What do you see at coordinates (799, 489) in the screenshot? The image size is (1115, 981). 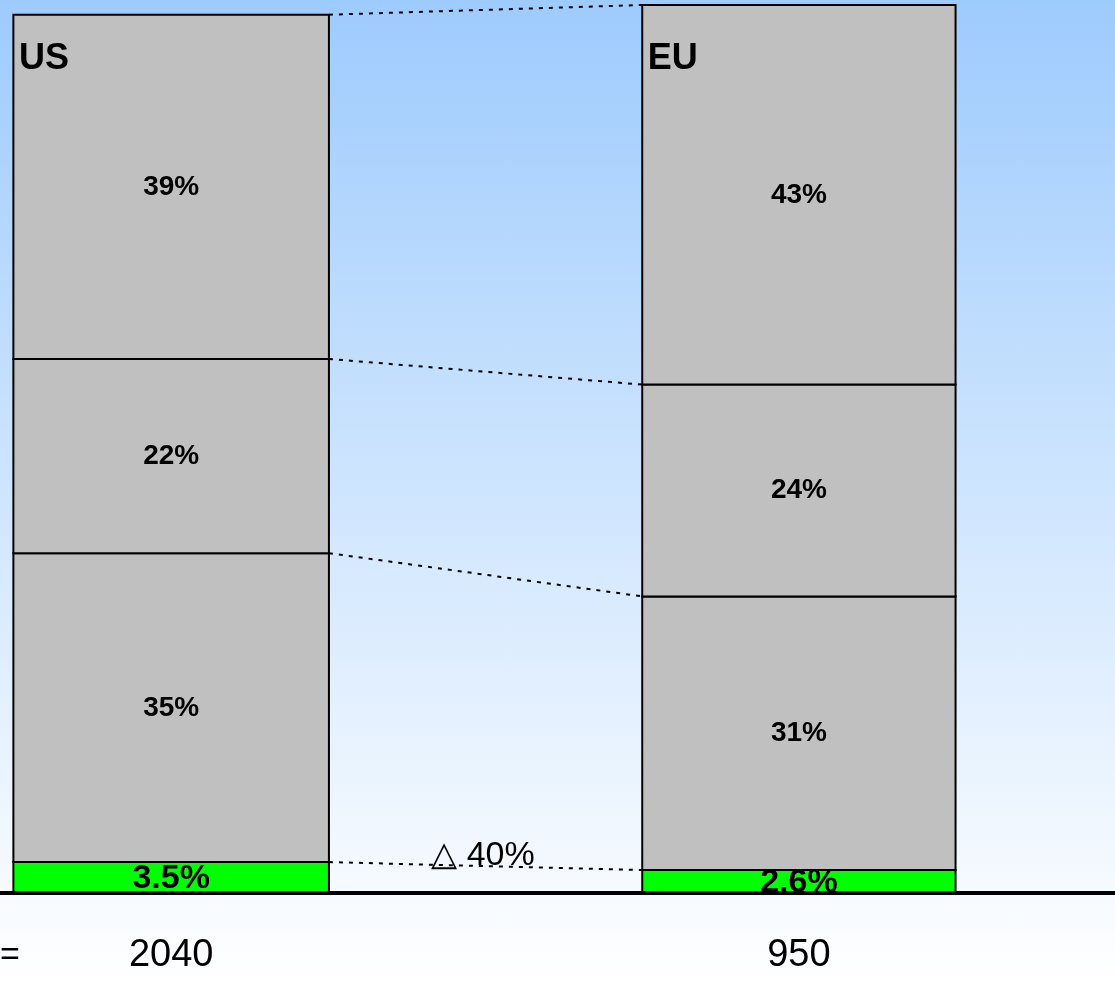 I see `data-label: 24%` at bounding box center [799, 489].